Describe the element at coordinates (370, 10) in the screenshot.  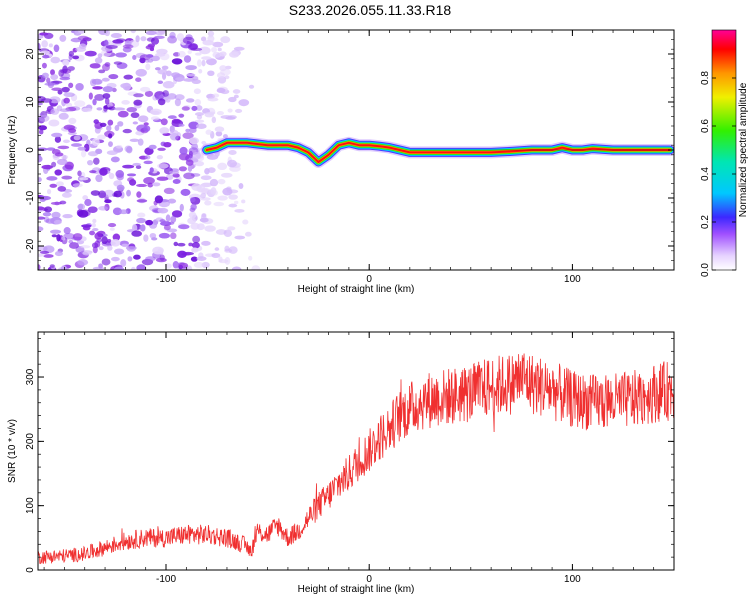
I see `figure-title: S233.2026.055.11.33.R18` at that location.